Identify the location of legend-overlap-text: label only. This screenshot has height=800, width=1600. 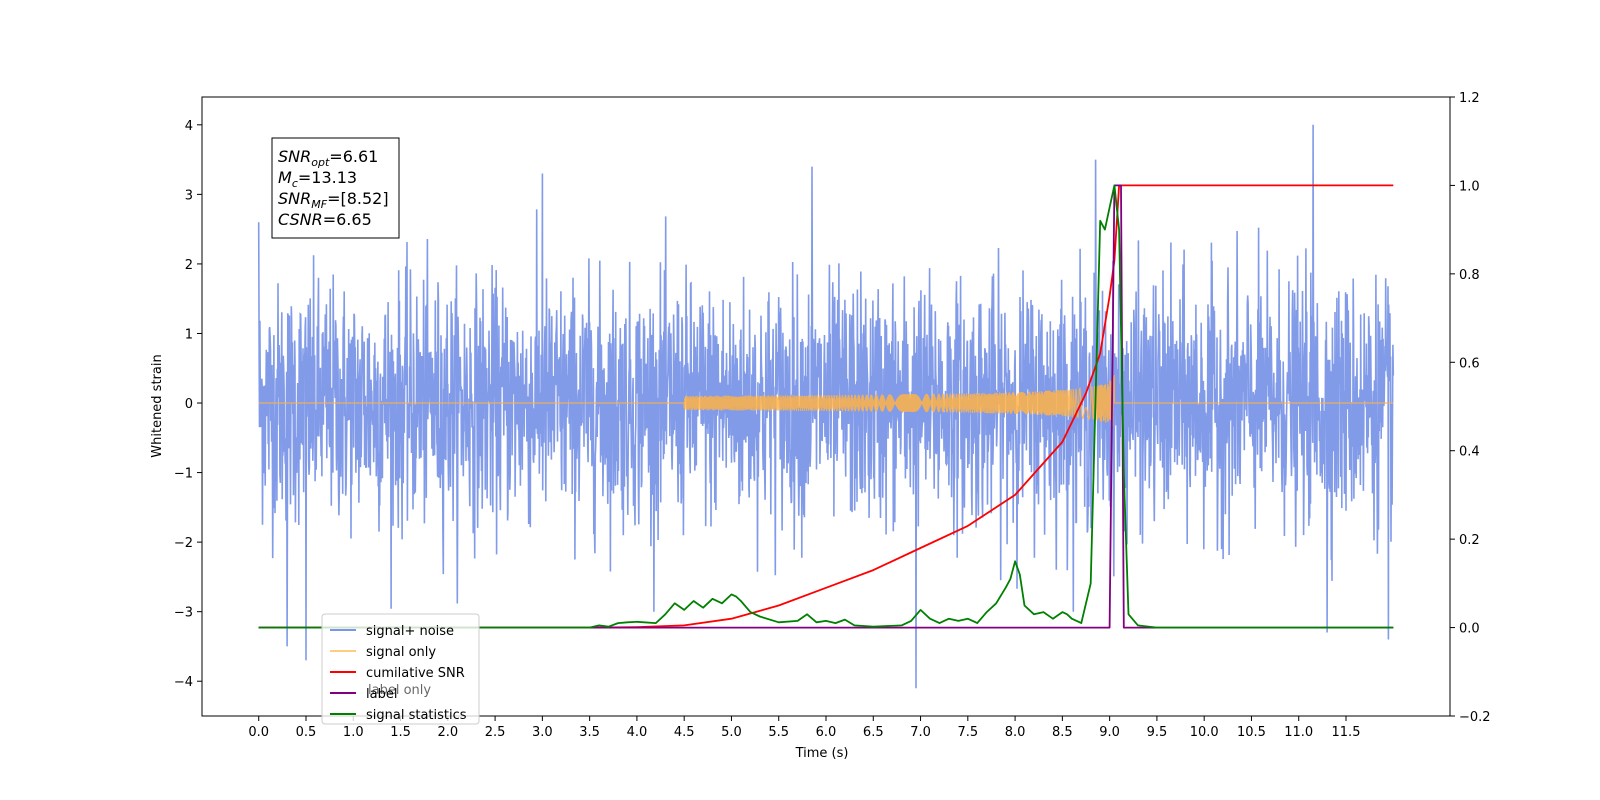
(399, 690).